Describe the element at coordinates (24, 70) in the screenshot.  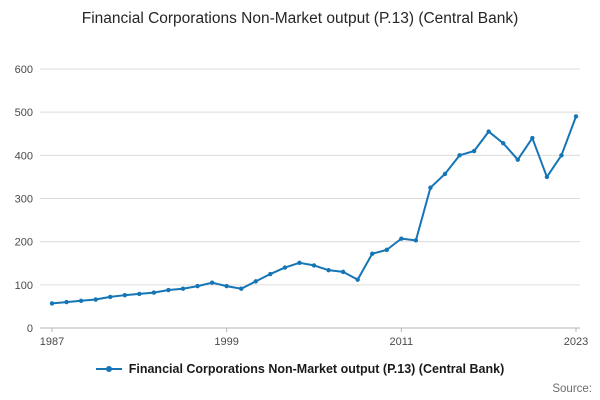
I see `y-tick-label: 600` at that location.